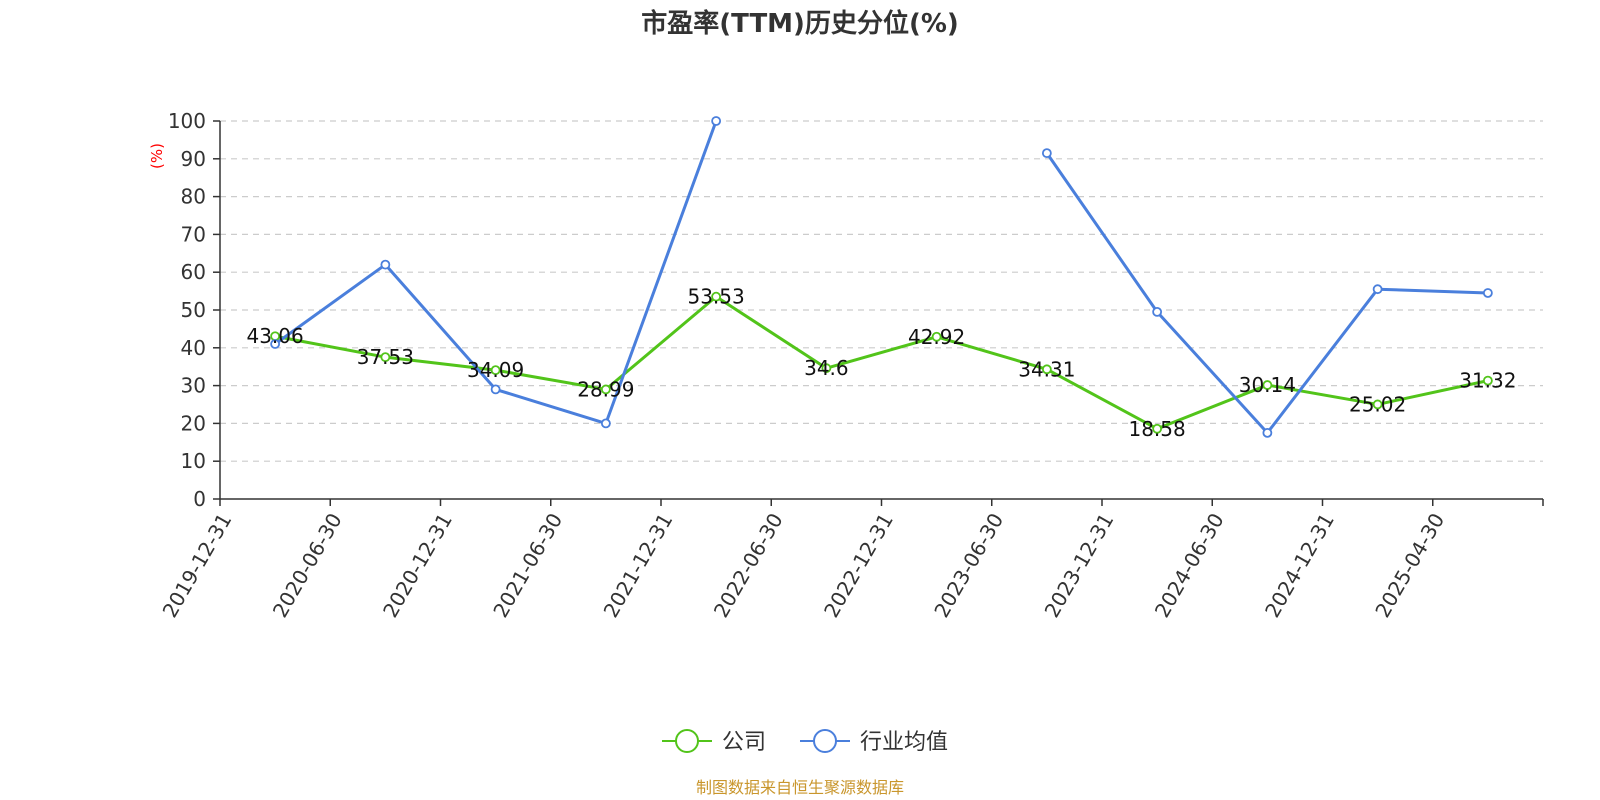  I want to click on data-label: 25.02, so click(1377, 404).